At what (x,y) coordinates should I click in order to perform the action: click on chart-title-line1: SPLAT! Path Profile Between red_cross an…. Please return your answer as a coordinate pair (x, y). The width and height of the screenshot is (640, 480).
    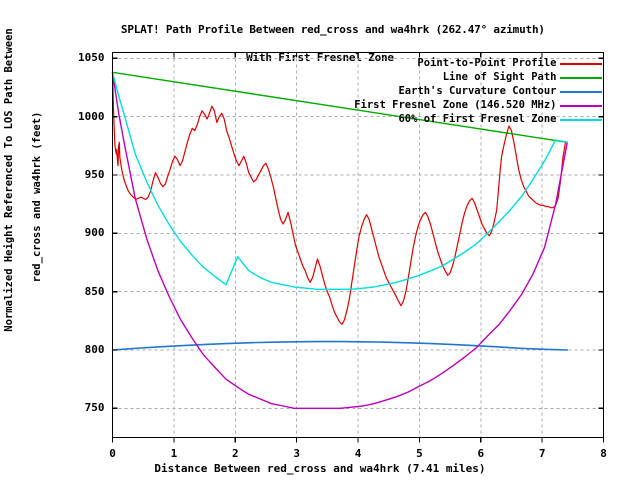
    Looking at the image, I should click on (332, 29).